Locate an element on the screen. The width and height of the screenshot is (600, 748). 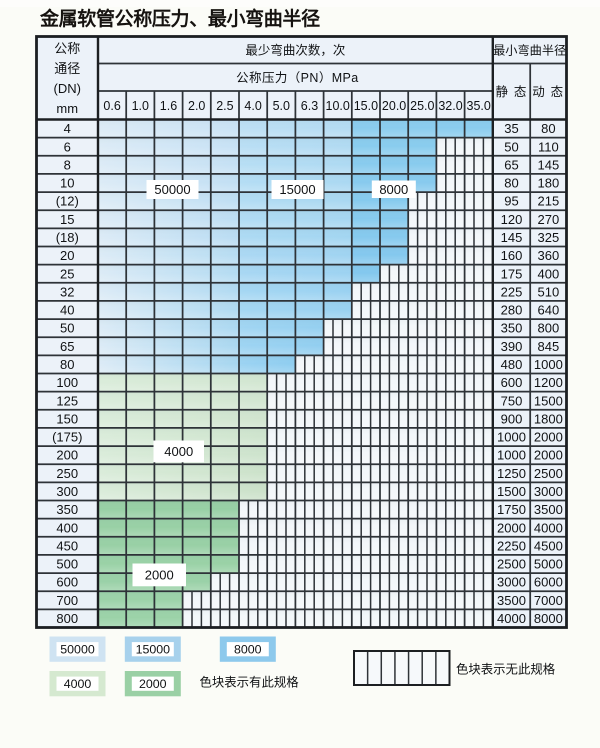
svg-text: 金属软管公称压力、最小弯曲半径 is located at coordinates (179, 18).